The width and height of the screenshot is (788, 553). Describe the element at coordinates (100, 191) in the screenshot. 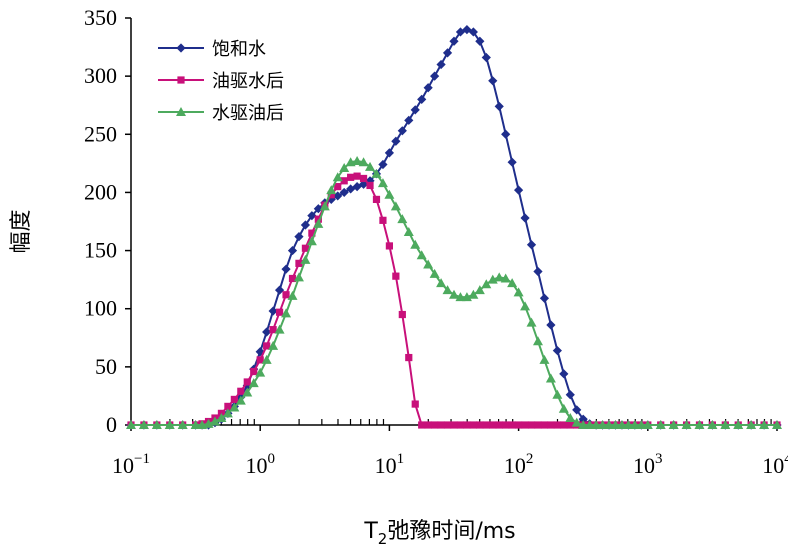

I see `y-tick-label: 200` at that location.